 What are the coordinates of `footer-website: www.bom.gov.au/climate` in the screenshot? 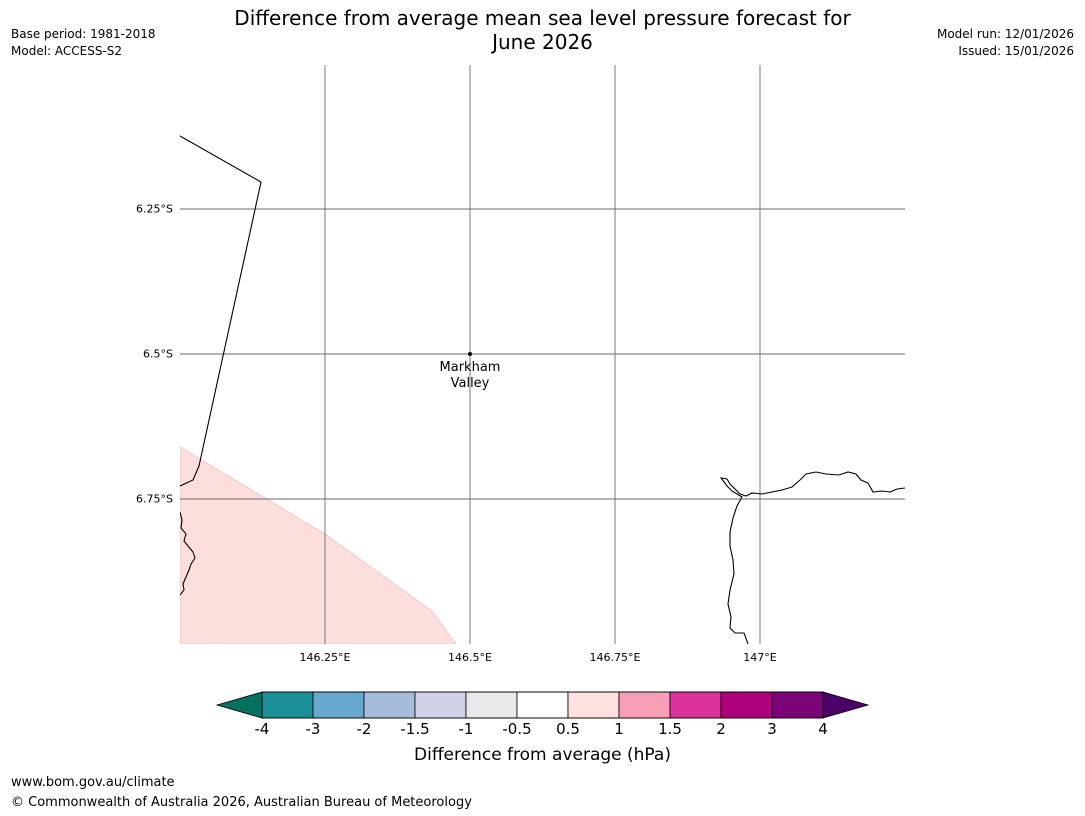 It's located at (93, 782).